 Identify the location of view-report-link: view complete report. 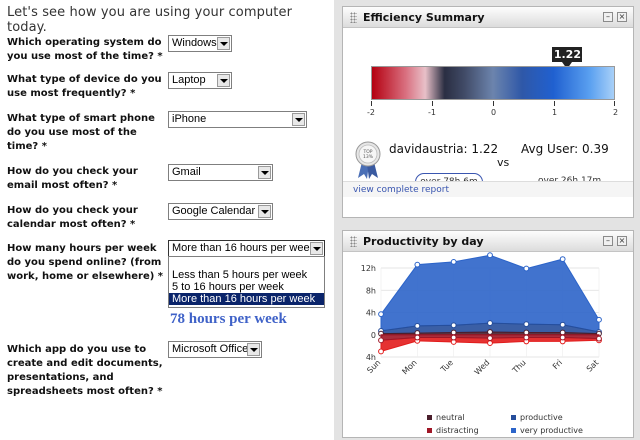
(401, 190).